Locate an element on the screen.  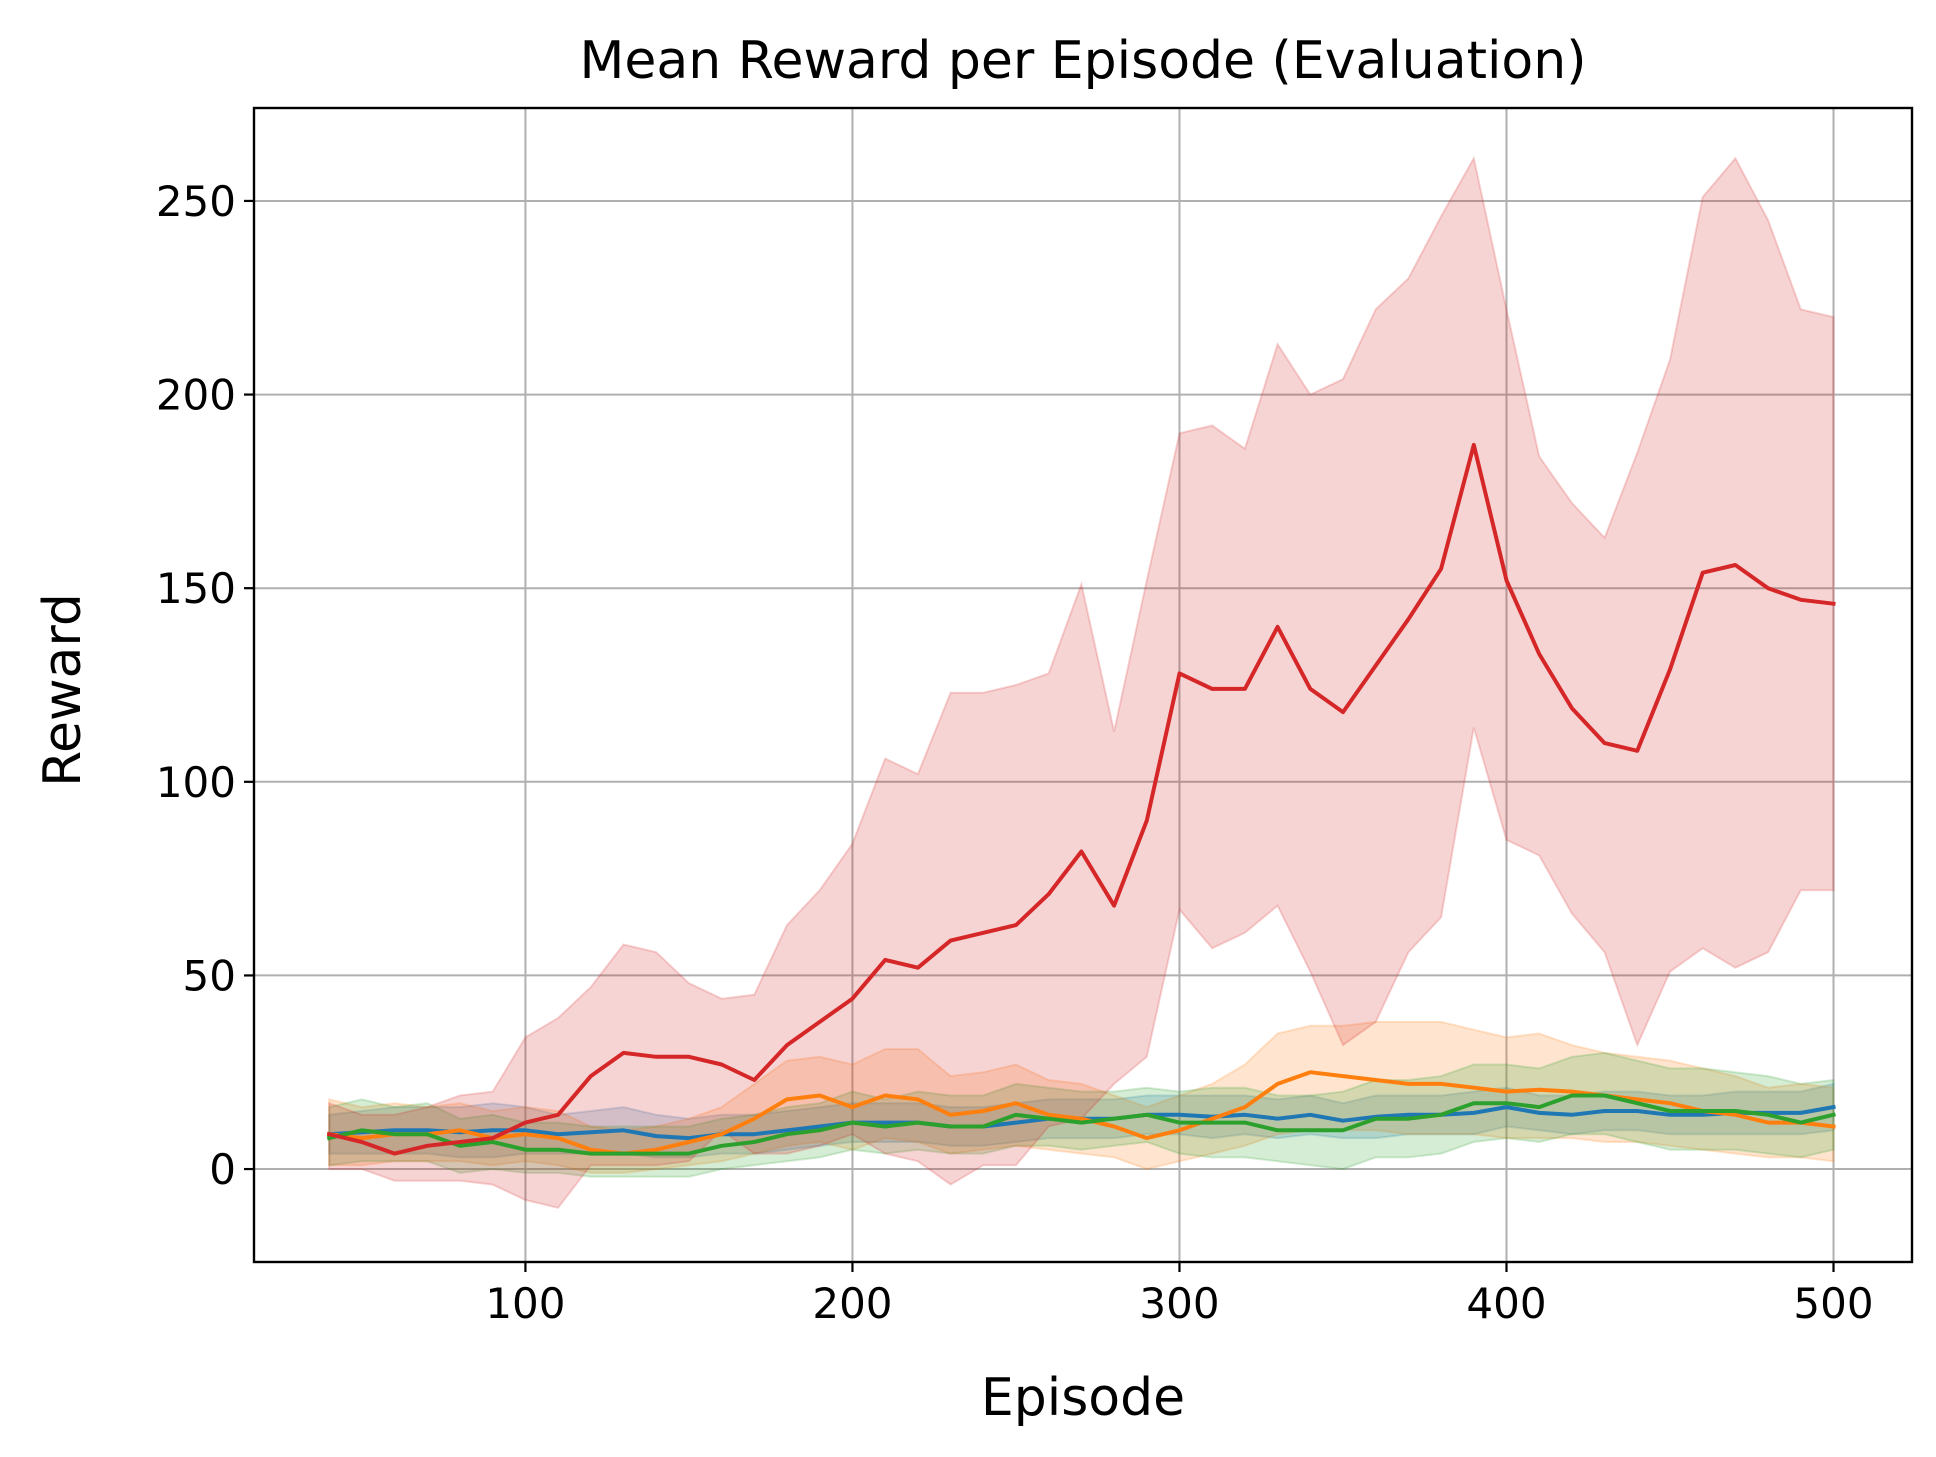
x-tick-label: 300 is located at coordinates (1179, 1303).